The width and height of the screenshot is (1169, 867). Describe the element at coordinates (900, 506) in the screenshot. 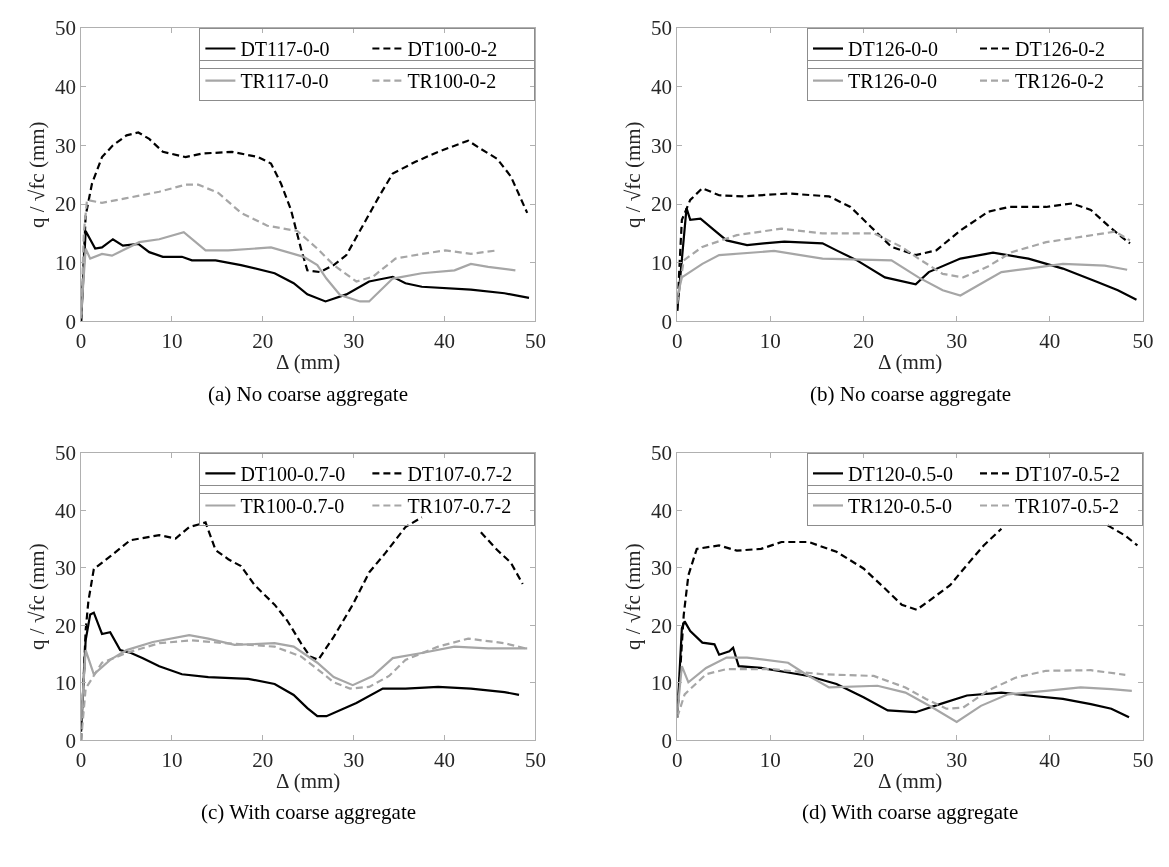

I see `legend-label: TR120-0.5-0` at that location.